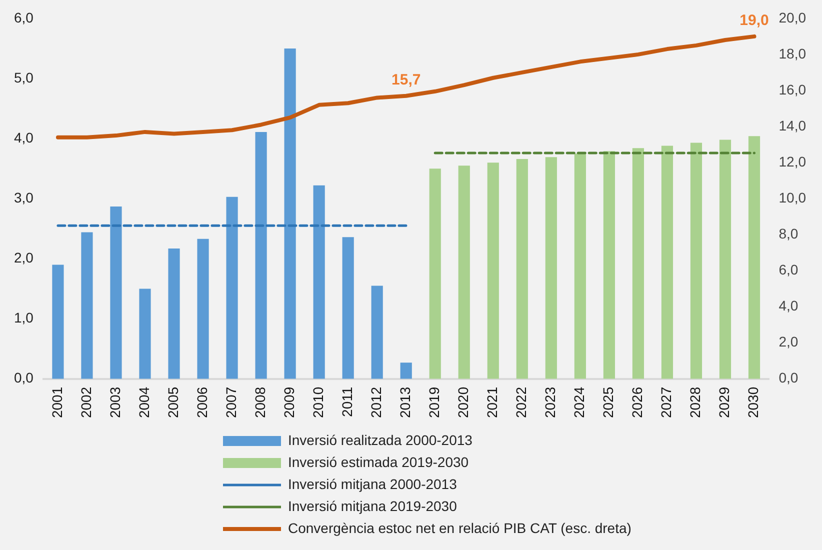 This screenshot has height=550, width=822. I want to click on y2-tick-label: 10,0, so click(792, 197).